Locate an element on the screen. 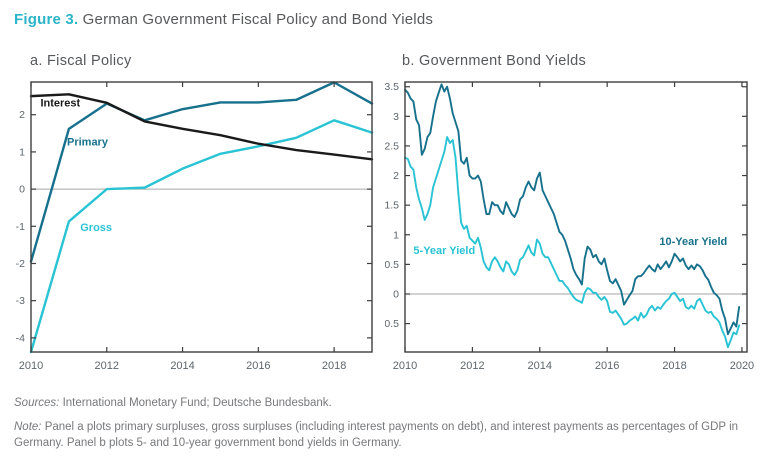 Image resolution: width=768 pixels, height=456 pixels. series-label-interest: Interest is located at coordinates (60, 103).